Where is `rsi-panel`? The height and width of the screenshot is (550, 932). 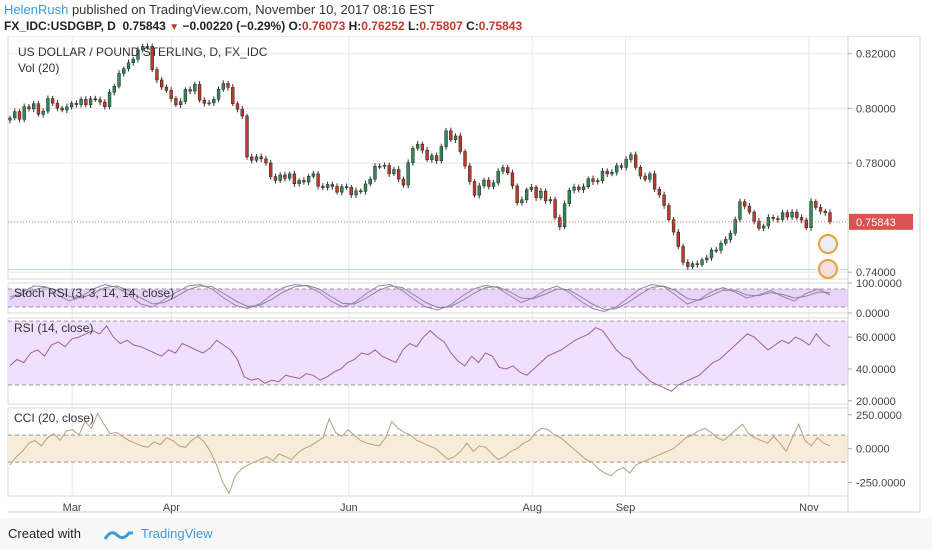
rsi-panel is located at coordinates (428, 356).